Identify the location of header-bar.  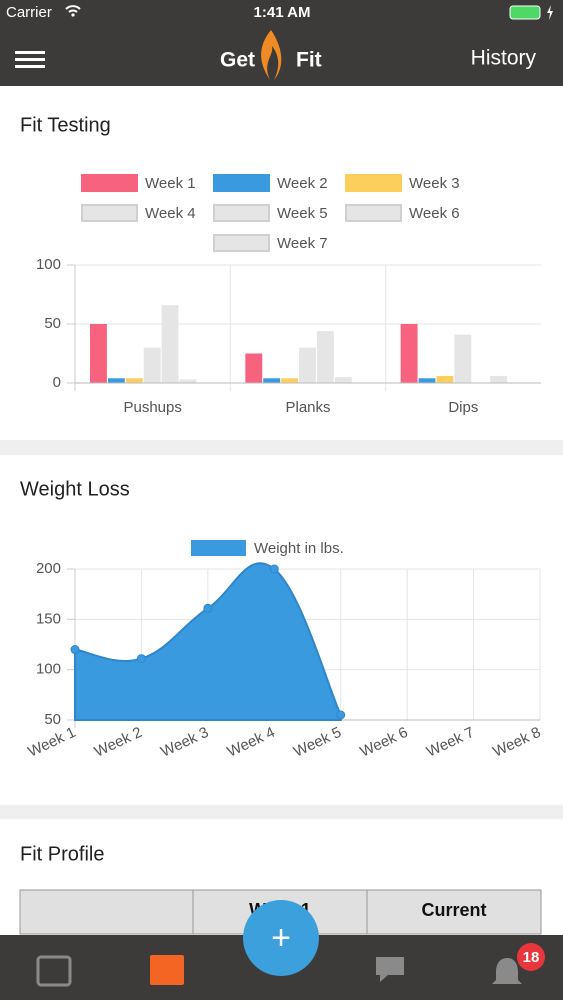
(281, 43).